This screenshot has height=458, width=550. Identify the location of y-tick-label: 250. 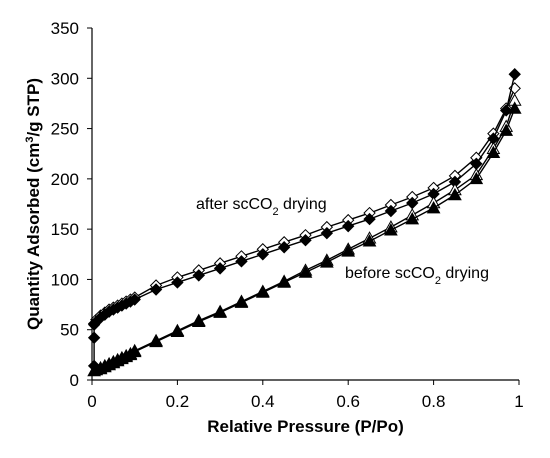
(65, 129).